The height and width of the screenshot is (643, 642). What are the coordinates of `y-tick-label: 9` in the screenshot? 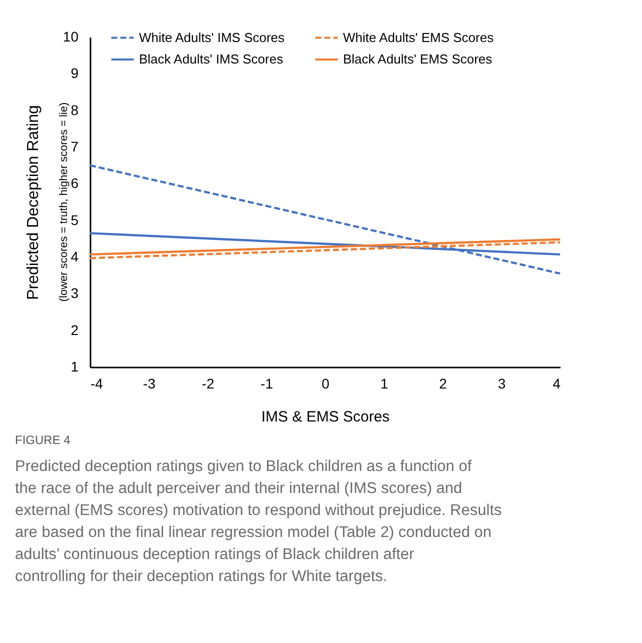 It's located at (74, 73).